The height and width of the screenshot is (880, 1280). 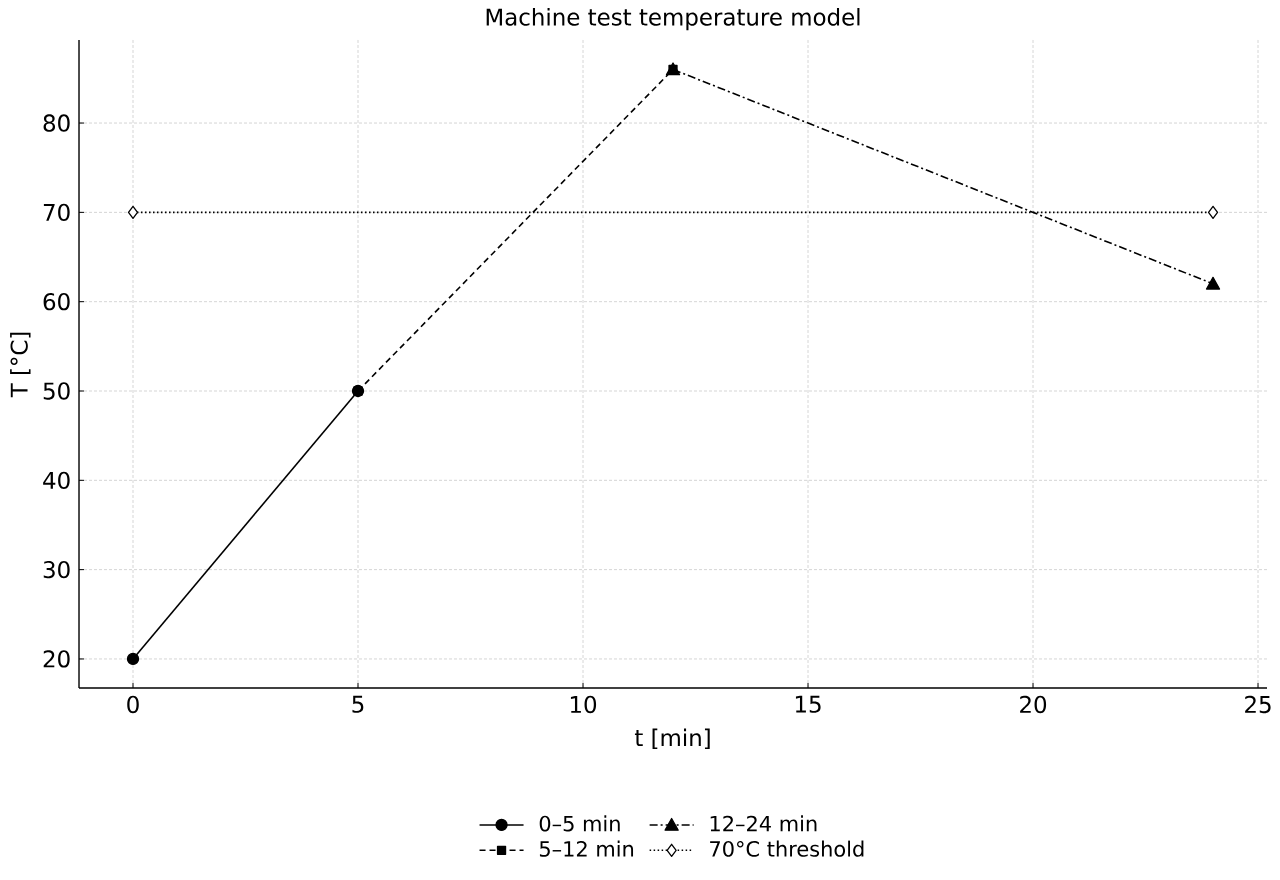 I want to click on x-tick-label: 5, so click(x=358, y=704).